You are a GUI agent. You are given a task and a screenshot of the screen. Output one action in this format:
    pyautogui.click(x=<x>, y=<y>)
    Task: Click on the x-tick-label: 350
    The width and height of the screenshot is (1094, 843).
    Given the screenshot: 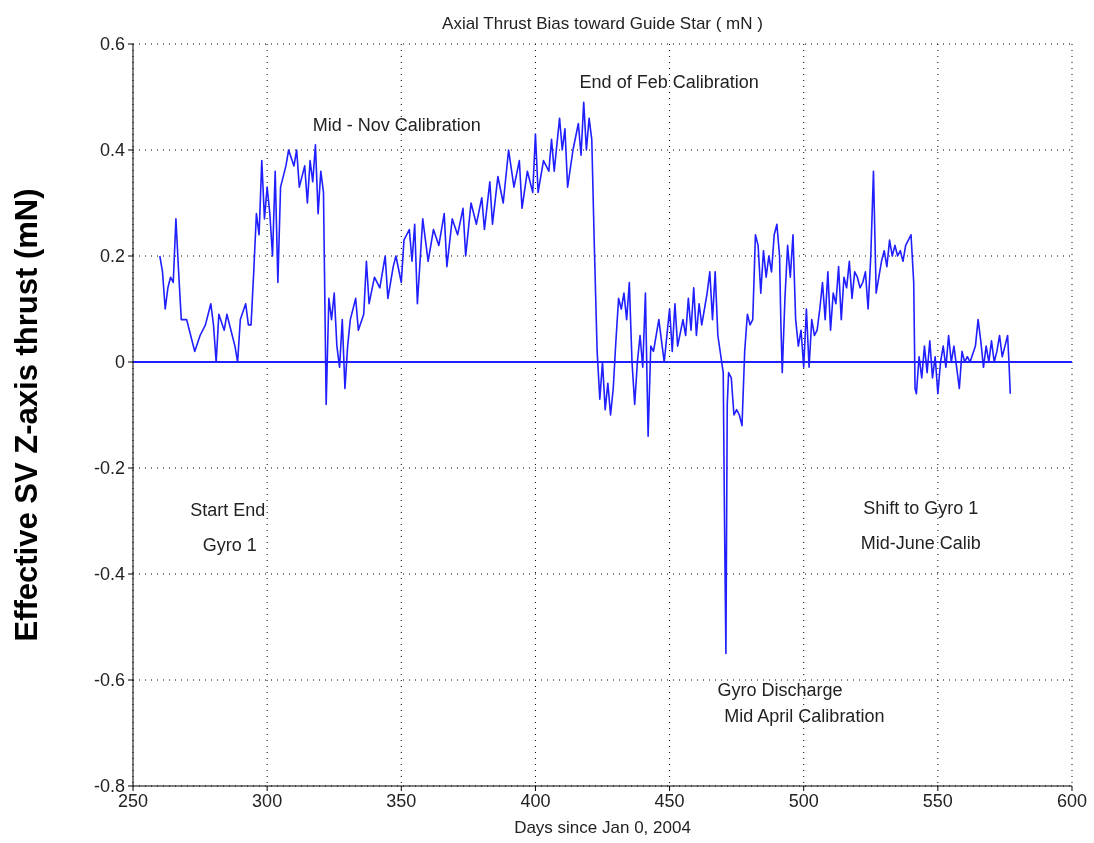 What is the action you would take?
    pyautogui.click(x=401, y=800)
    